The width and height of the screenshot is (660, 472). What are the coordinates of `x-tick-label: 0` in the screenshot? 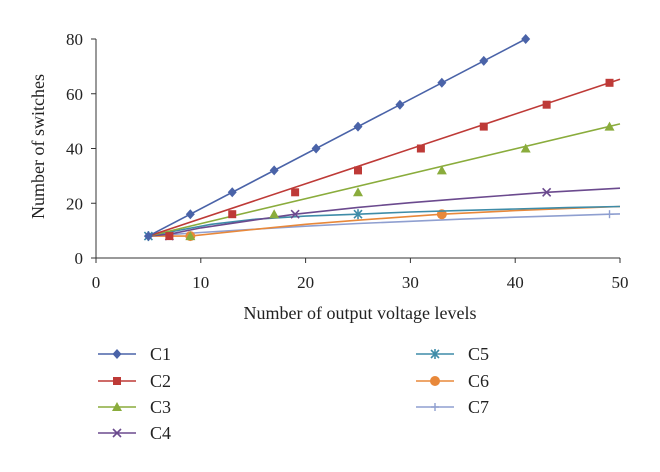 It's located at (96, 282).